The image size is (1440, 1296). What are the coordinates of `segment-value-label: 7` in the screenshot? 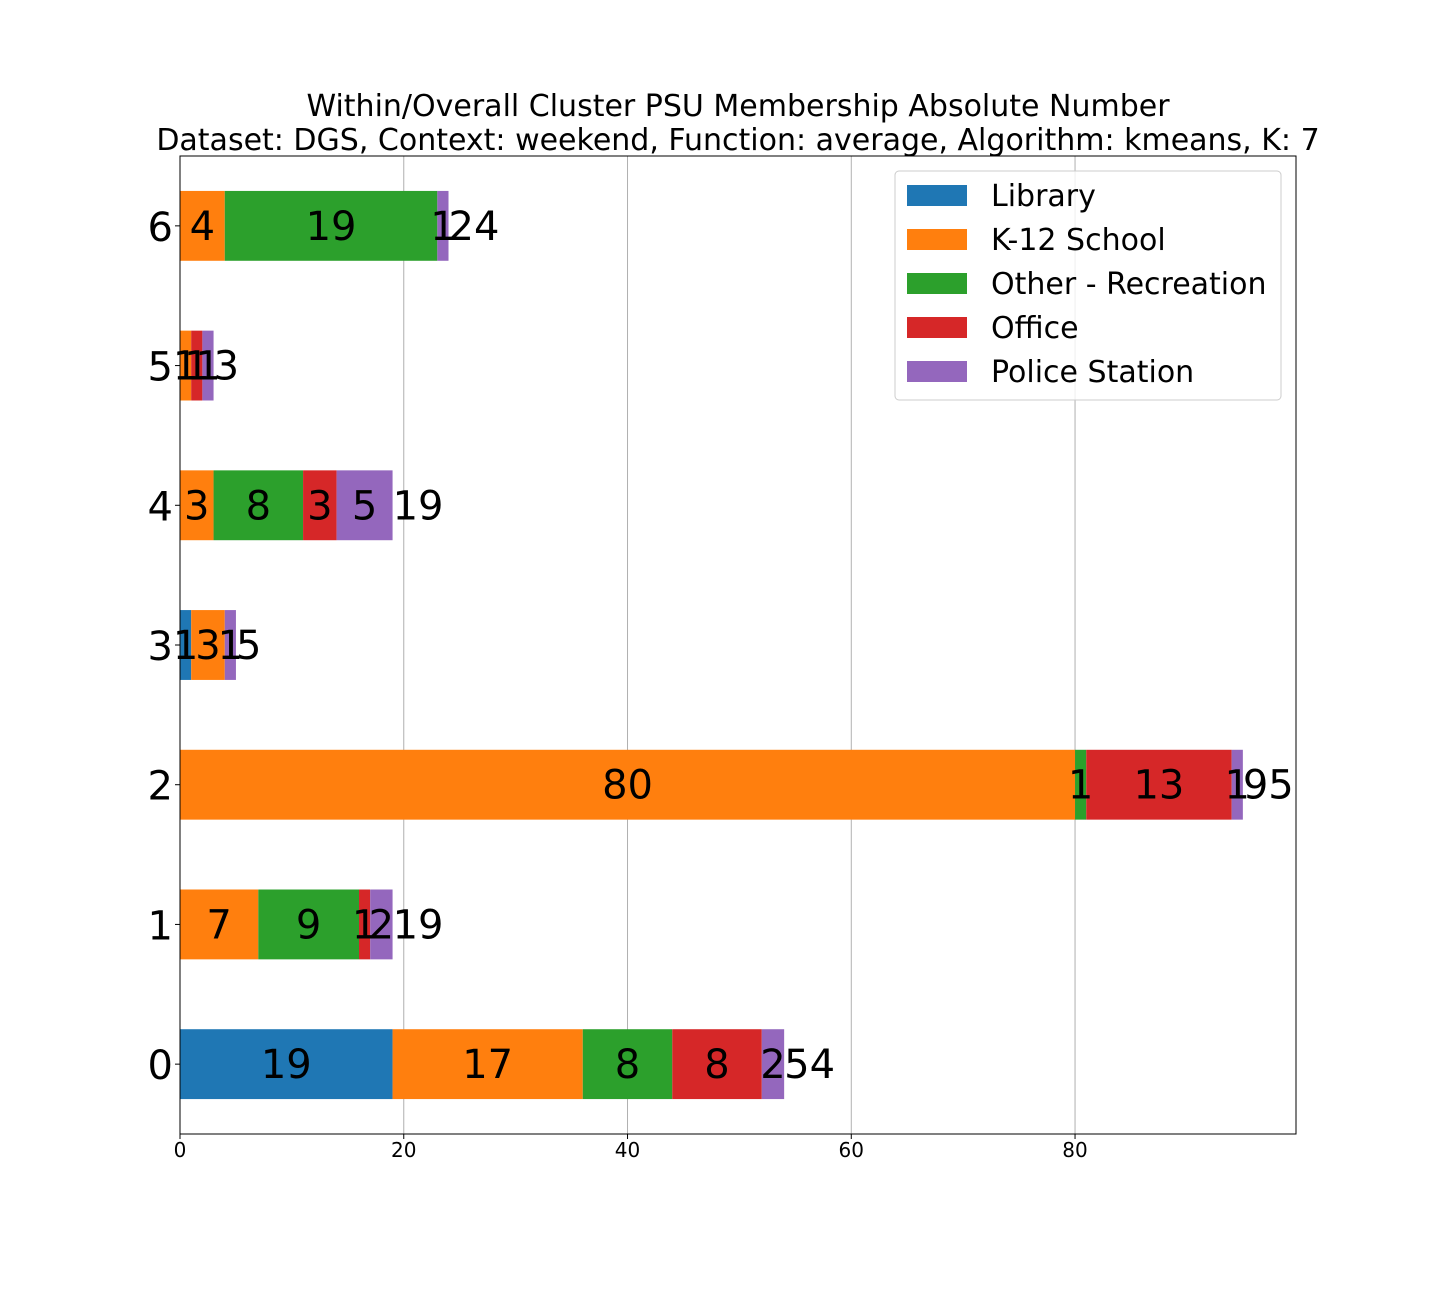 It's located at (218, 925).